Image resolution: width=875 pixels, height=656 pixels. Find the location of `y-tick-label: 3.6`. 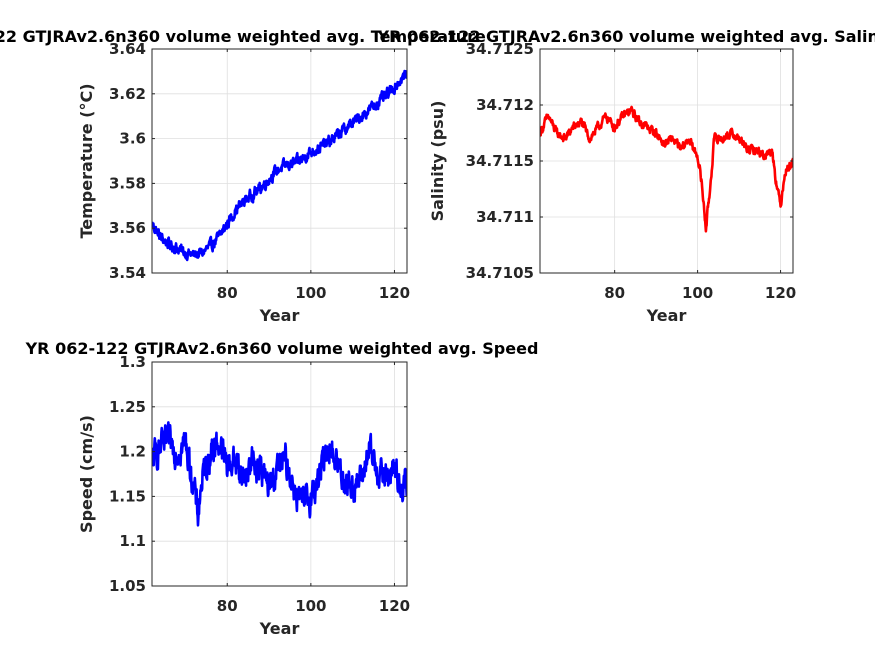

y-tick-label: 3.6 is located at coordinates (132, 139).